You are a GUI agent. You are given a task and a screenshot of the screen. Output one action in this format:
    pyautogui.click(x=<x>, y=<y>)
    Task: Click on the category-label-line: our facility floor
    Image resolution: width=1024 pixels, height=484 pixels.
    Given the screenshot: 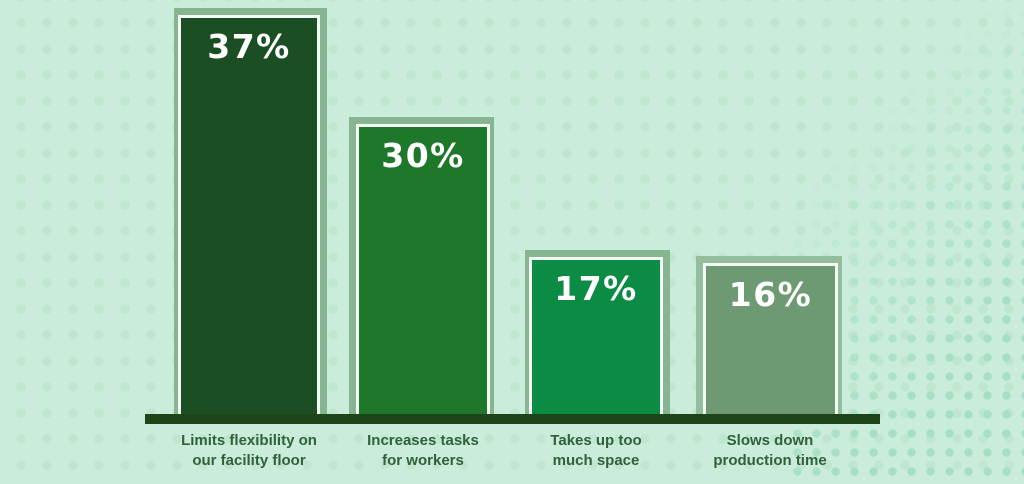 What is the action you would take?
    pyautogui.click(x=249, y=461)
    